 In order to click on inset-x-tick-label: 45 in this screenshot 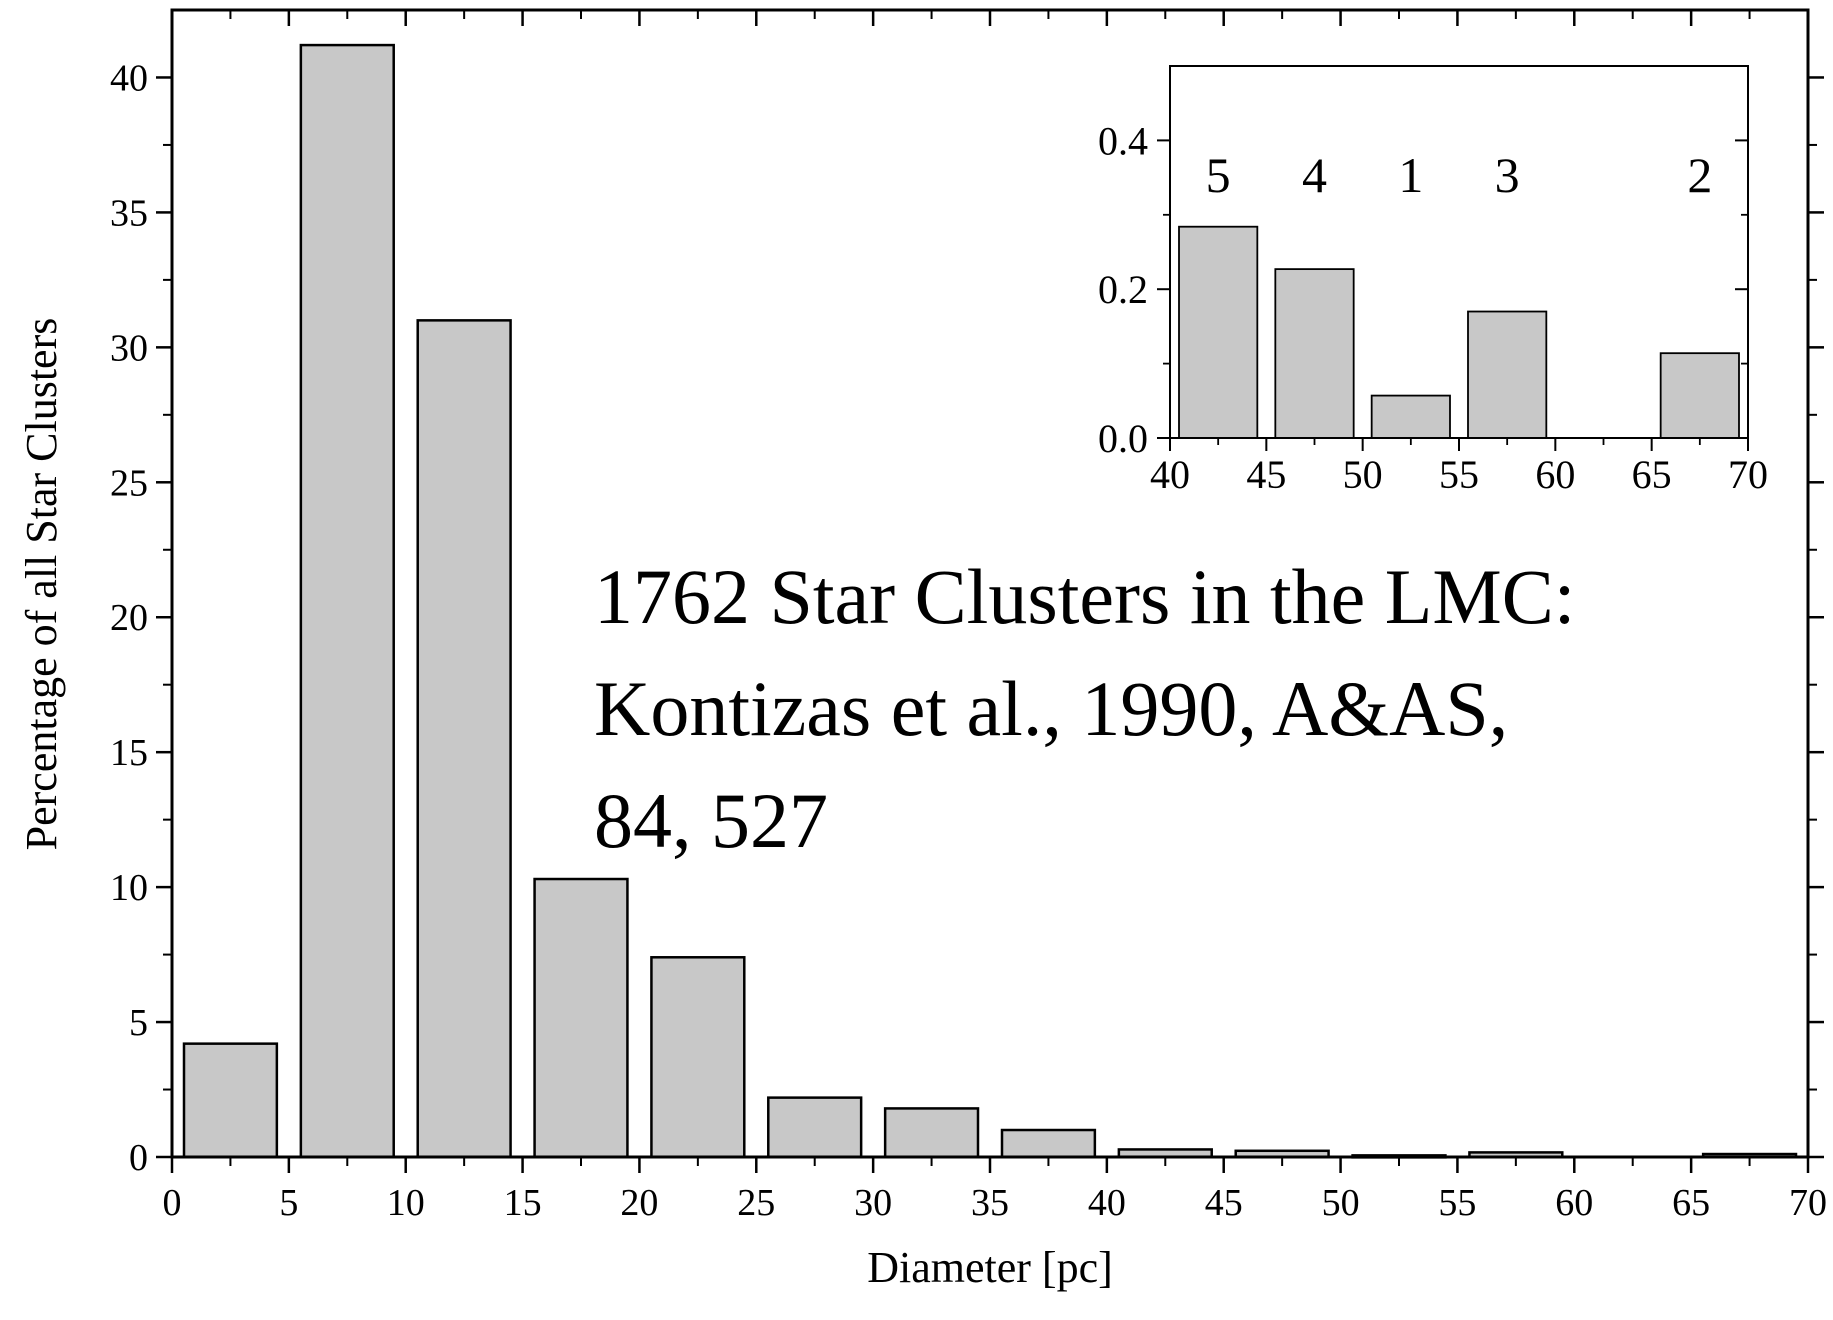, I will do `click(1266, 474)`.